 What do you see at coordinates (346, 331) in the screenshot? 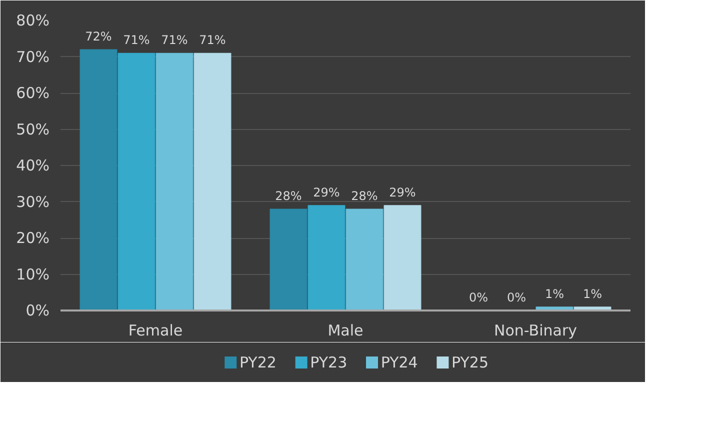
I see `x-tick-label: Male` at bounding box center [346, 331].